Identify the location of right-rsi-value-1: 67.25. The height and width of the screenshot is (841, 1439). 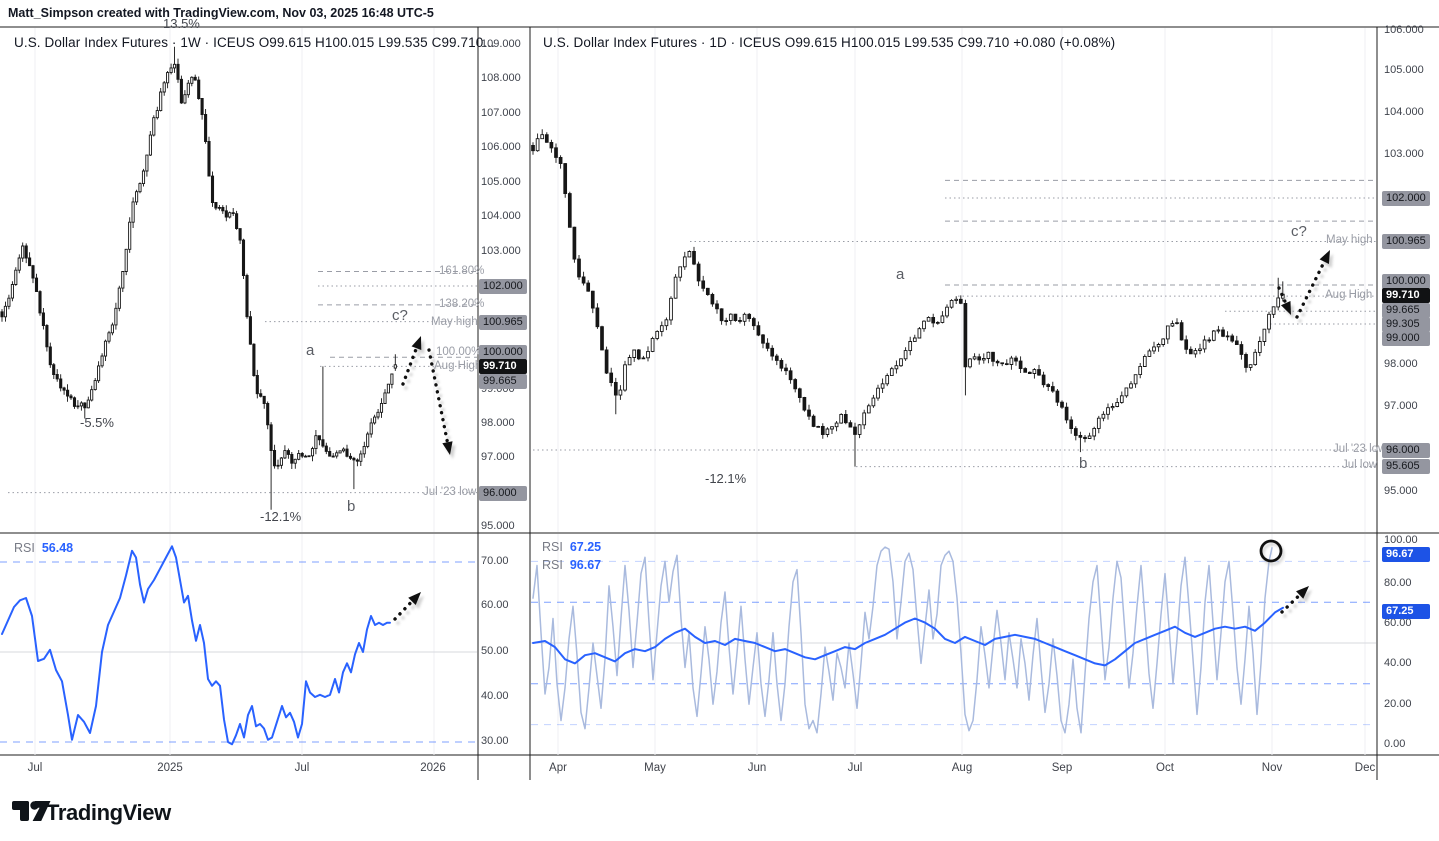
(585, 547).